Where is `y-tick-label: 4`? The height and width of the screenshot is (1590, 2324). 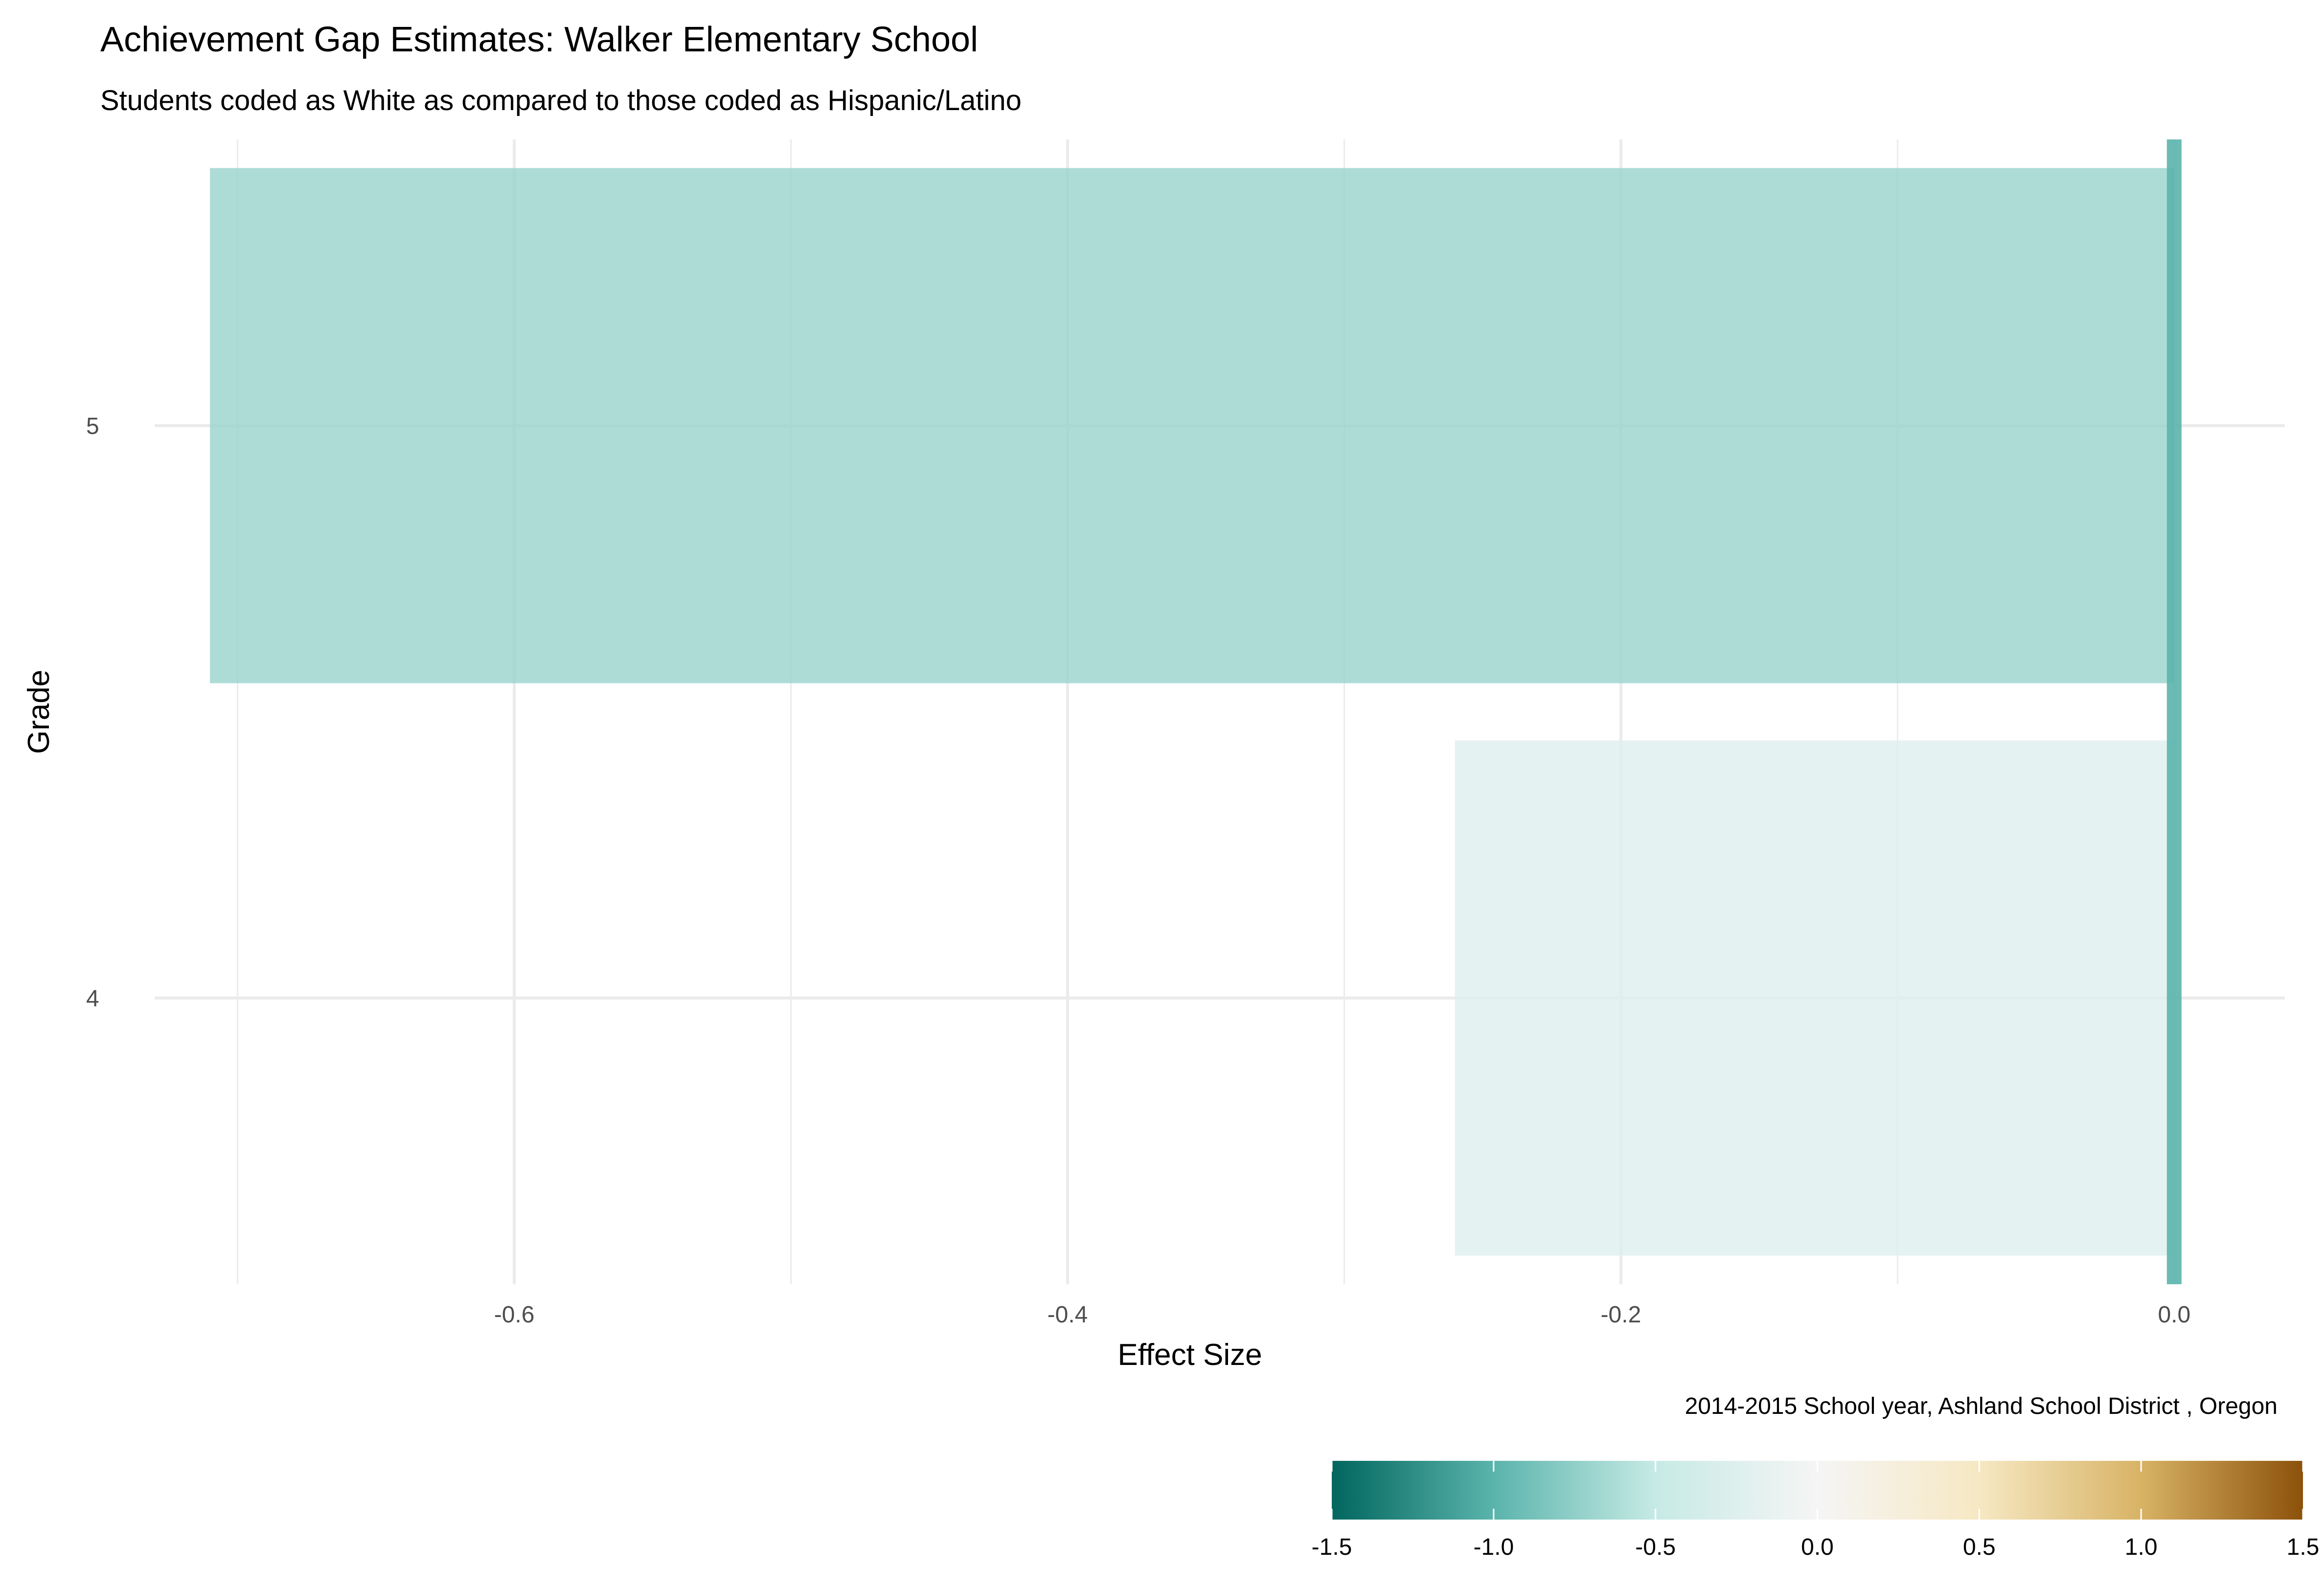
y-tick-label: 4 is located at coordinates (92, 999).